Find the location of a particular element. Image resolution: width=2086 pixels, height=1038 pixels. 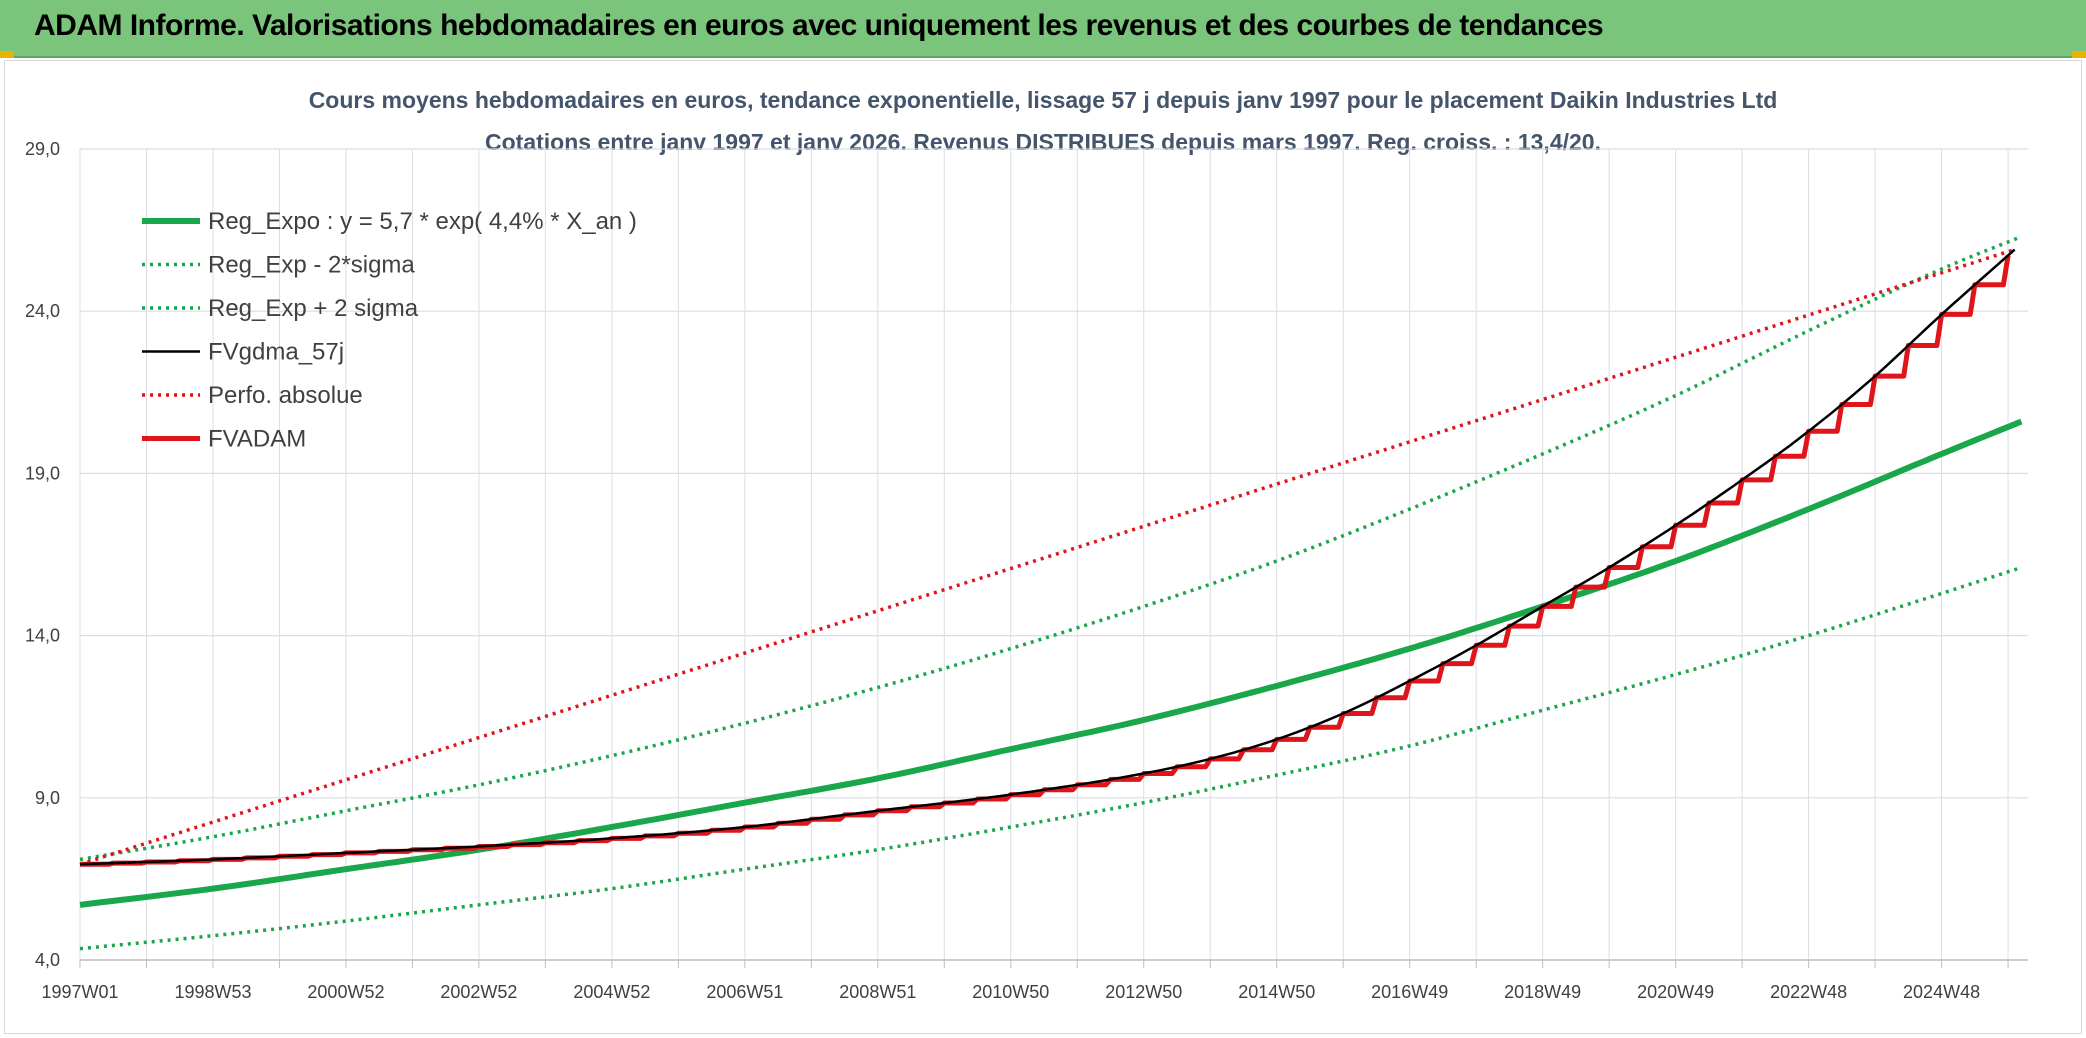

y-tick-label: 9,0 is located at coordinates (47, 798).